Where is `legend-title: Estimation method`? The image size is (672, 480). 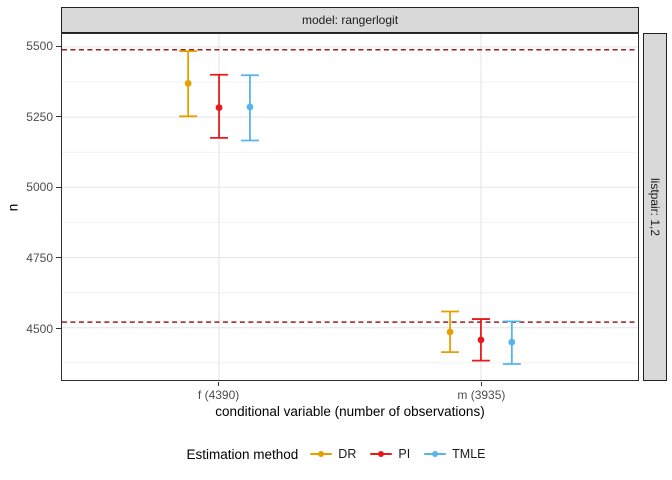
legend-title: Estimation method is located at coordinates (242, 454).